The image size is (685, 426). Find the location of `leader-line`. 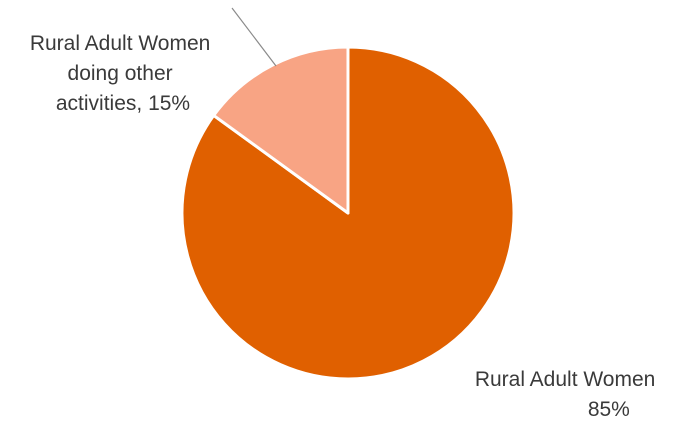

leader-line is located at coordinates (254, 37).